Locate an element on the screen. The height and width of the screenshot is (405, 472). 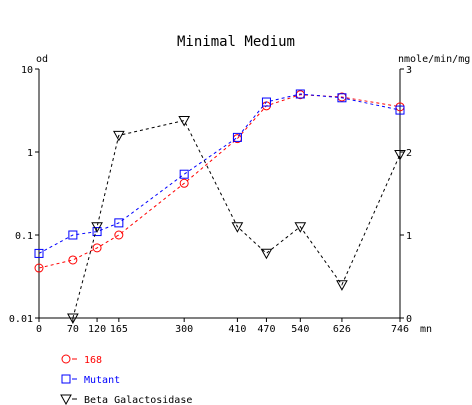
right-tick-label: 2 is located at coordinates (409, 153).